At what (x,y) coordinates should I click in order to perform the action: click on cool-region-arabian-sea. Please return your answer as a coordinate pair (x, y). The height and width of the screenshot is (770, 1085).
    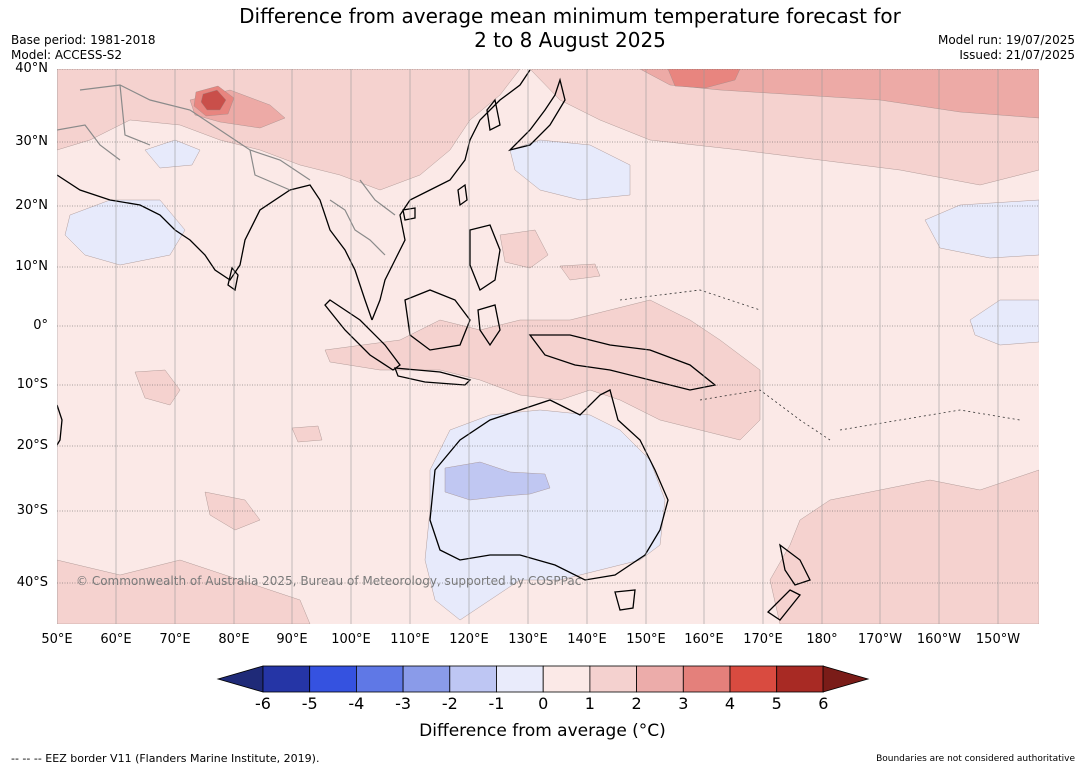
    Looking at the image, I should click on (125, 232).